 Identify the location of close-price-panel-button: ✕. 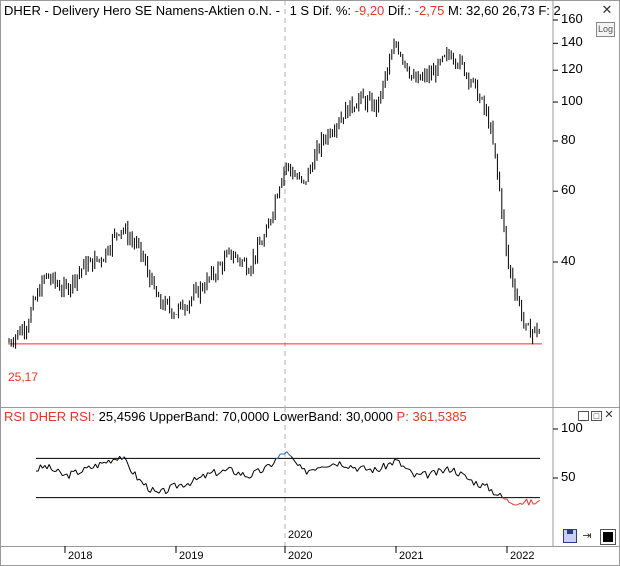
(607, 9).